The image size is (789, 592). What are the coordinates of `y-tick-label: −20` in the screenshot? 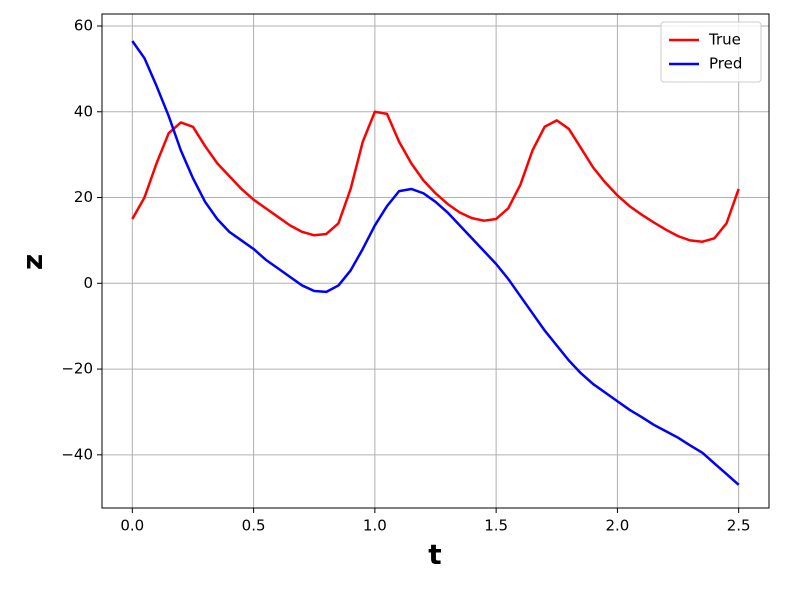 It's located at (77, 369).